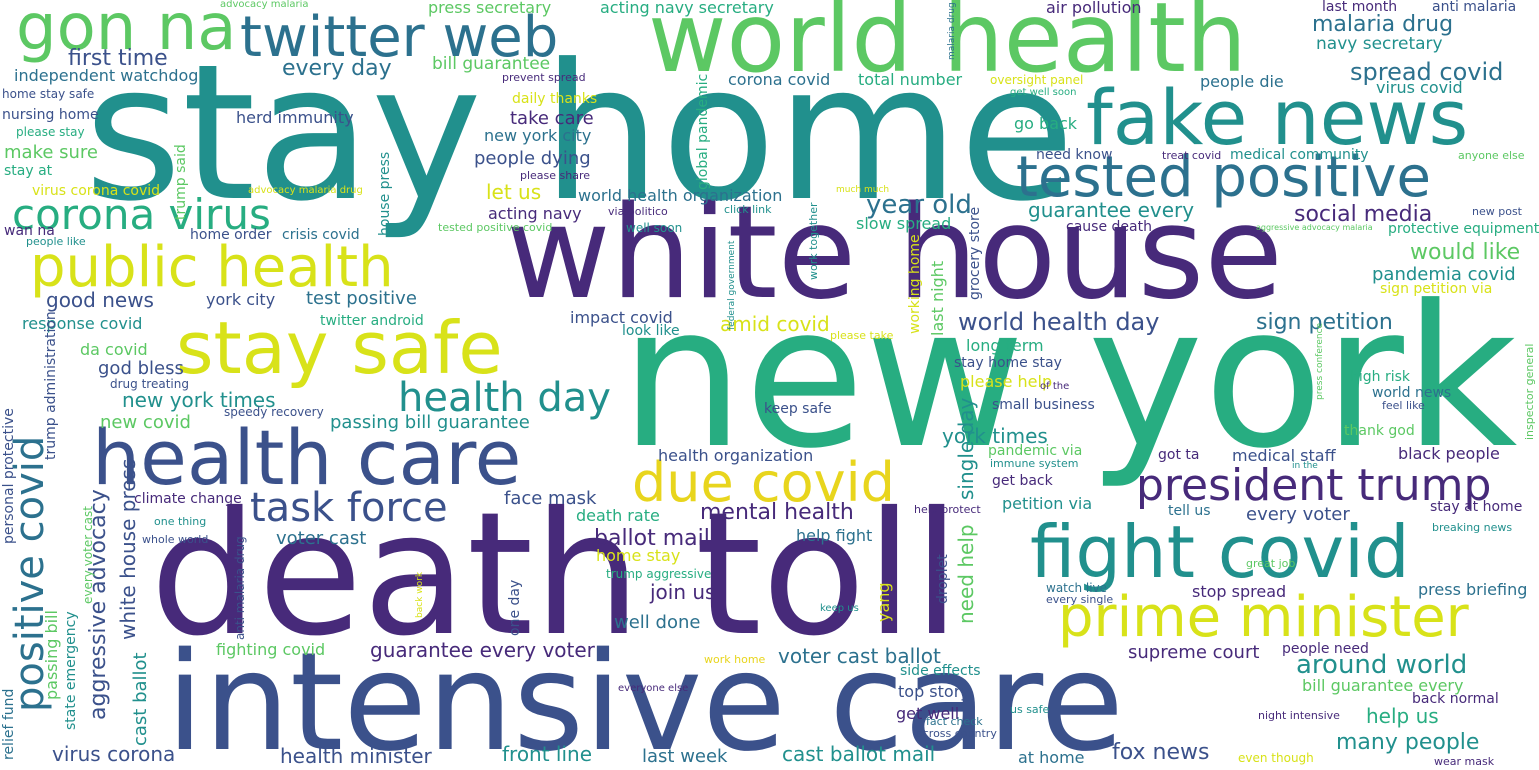 This screenshot has height=770, width=1539. Describe the element at coordinates (100, 300) in the screenshot. I see `word-good-news: good news` at that location.